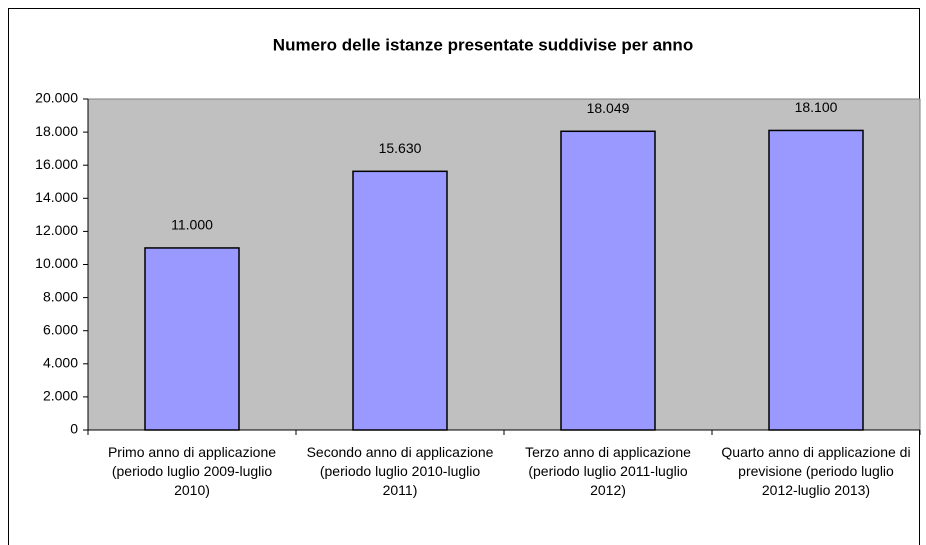 The height and width of the screenshot is (545, 926). Describe the element at coordinates (60, 363) in the screenshot. I see `y-tick-label: 4.000` at that location.